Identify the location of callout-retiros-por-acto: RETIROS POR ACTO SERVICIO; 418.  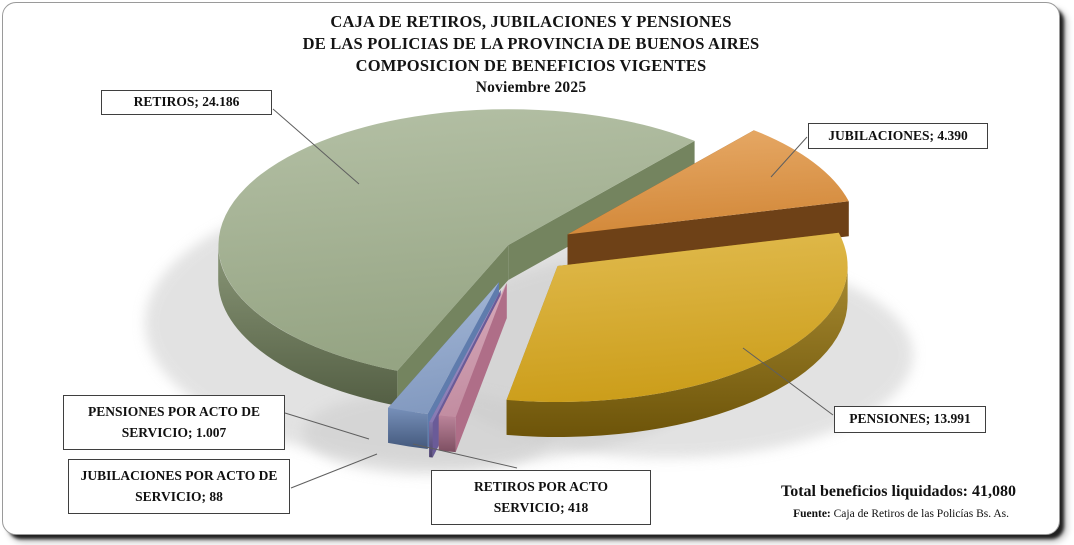
(541, 497).